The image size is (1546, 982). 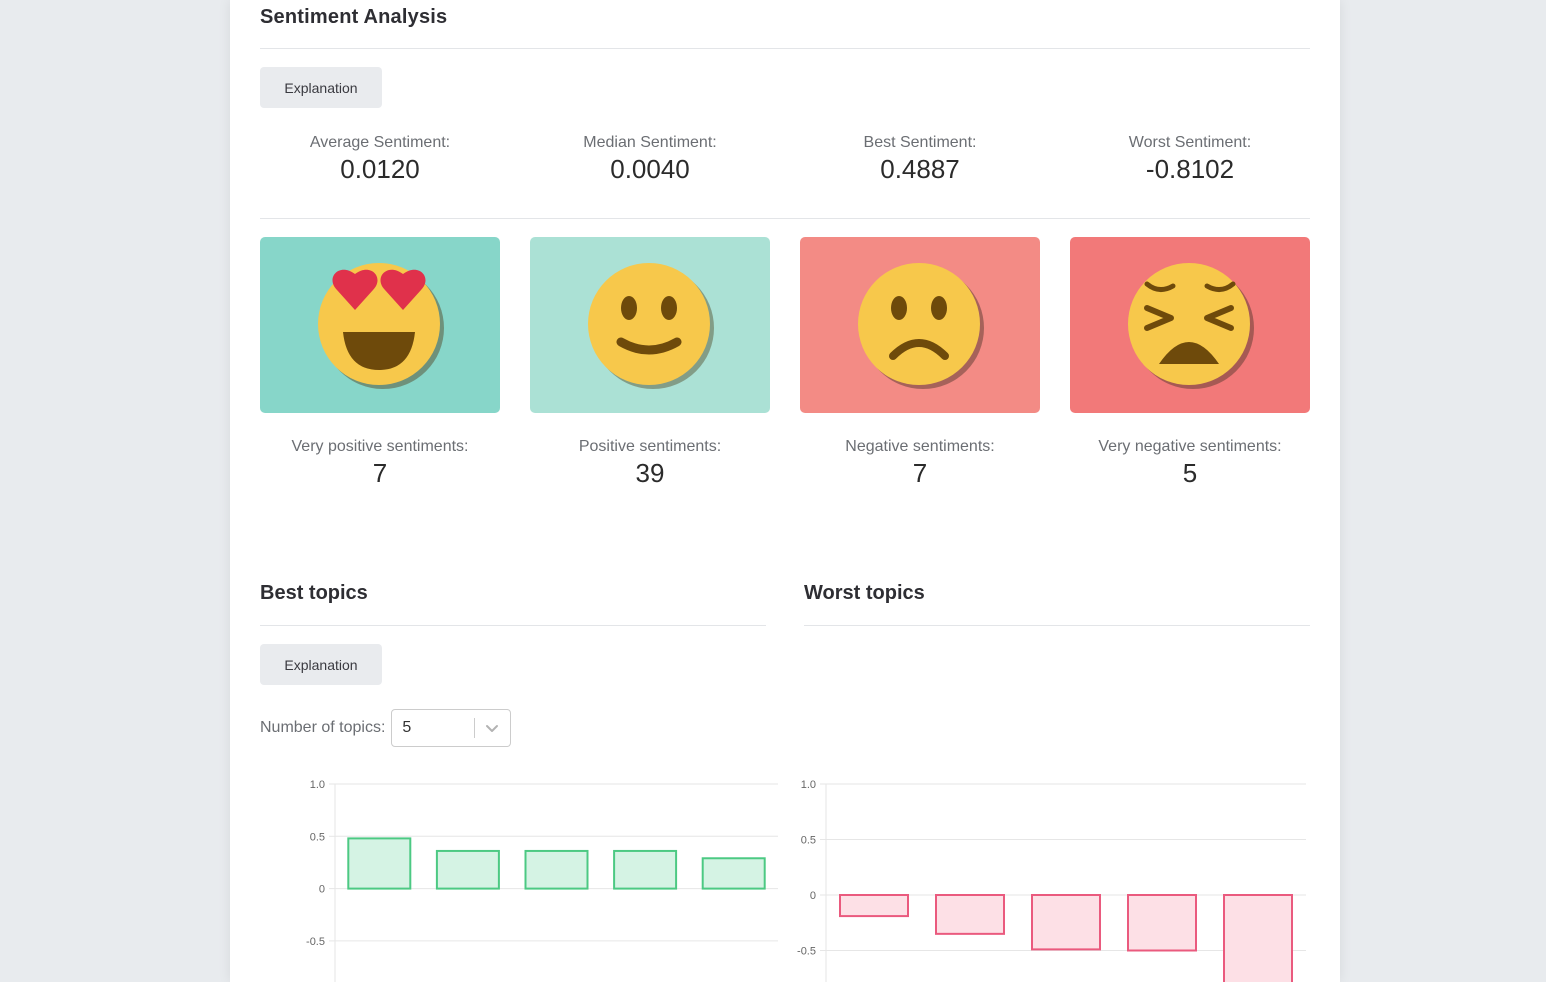 I want to click on count-very-positive: Very positive sentiments: 7, so click(x=380, y=463).